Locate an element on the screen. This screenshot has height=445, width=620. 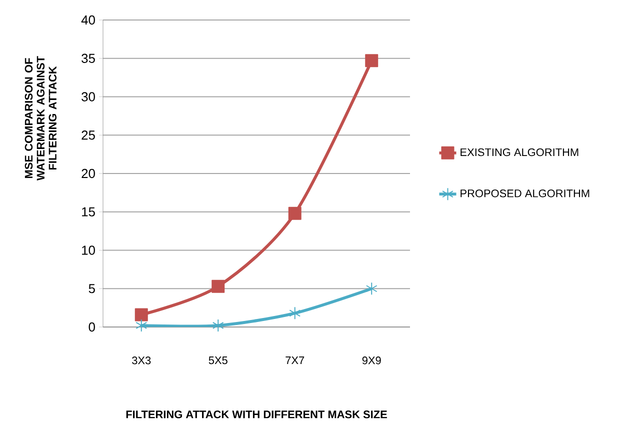
x-tick-label: 9X9 is located at coordinates (371, 360).